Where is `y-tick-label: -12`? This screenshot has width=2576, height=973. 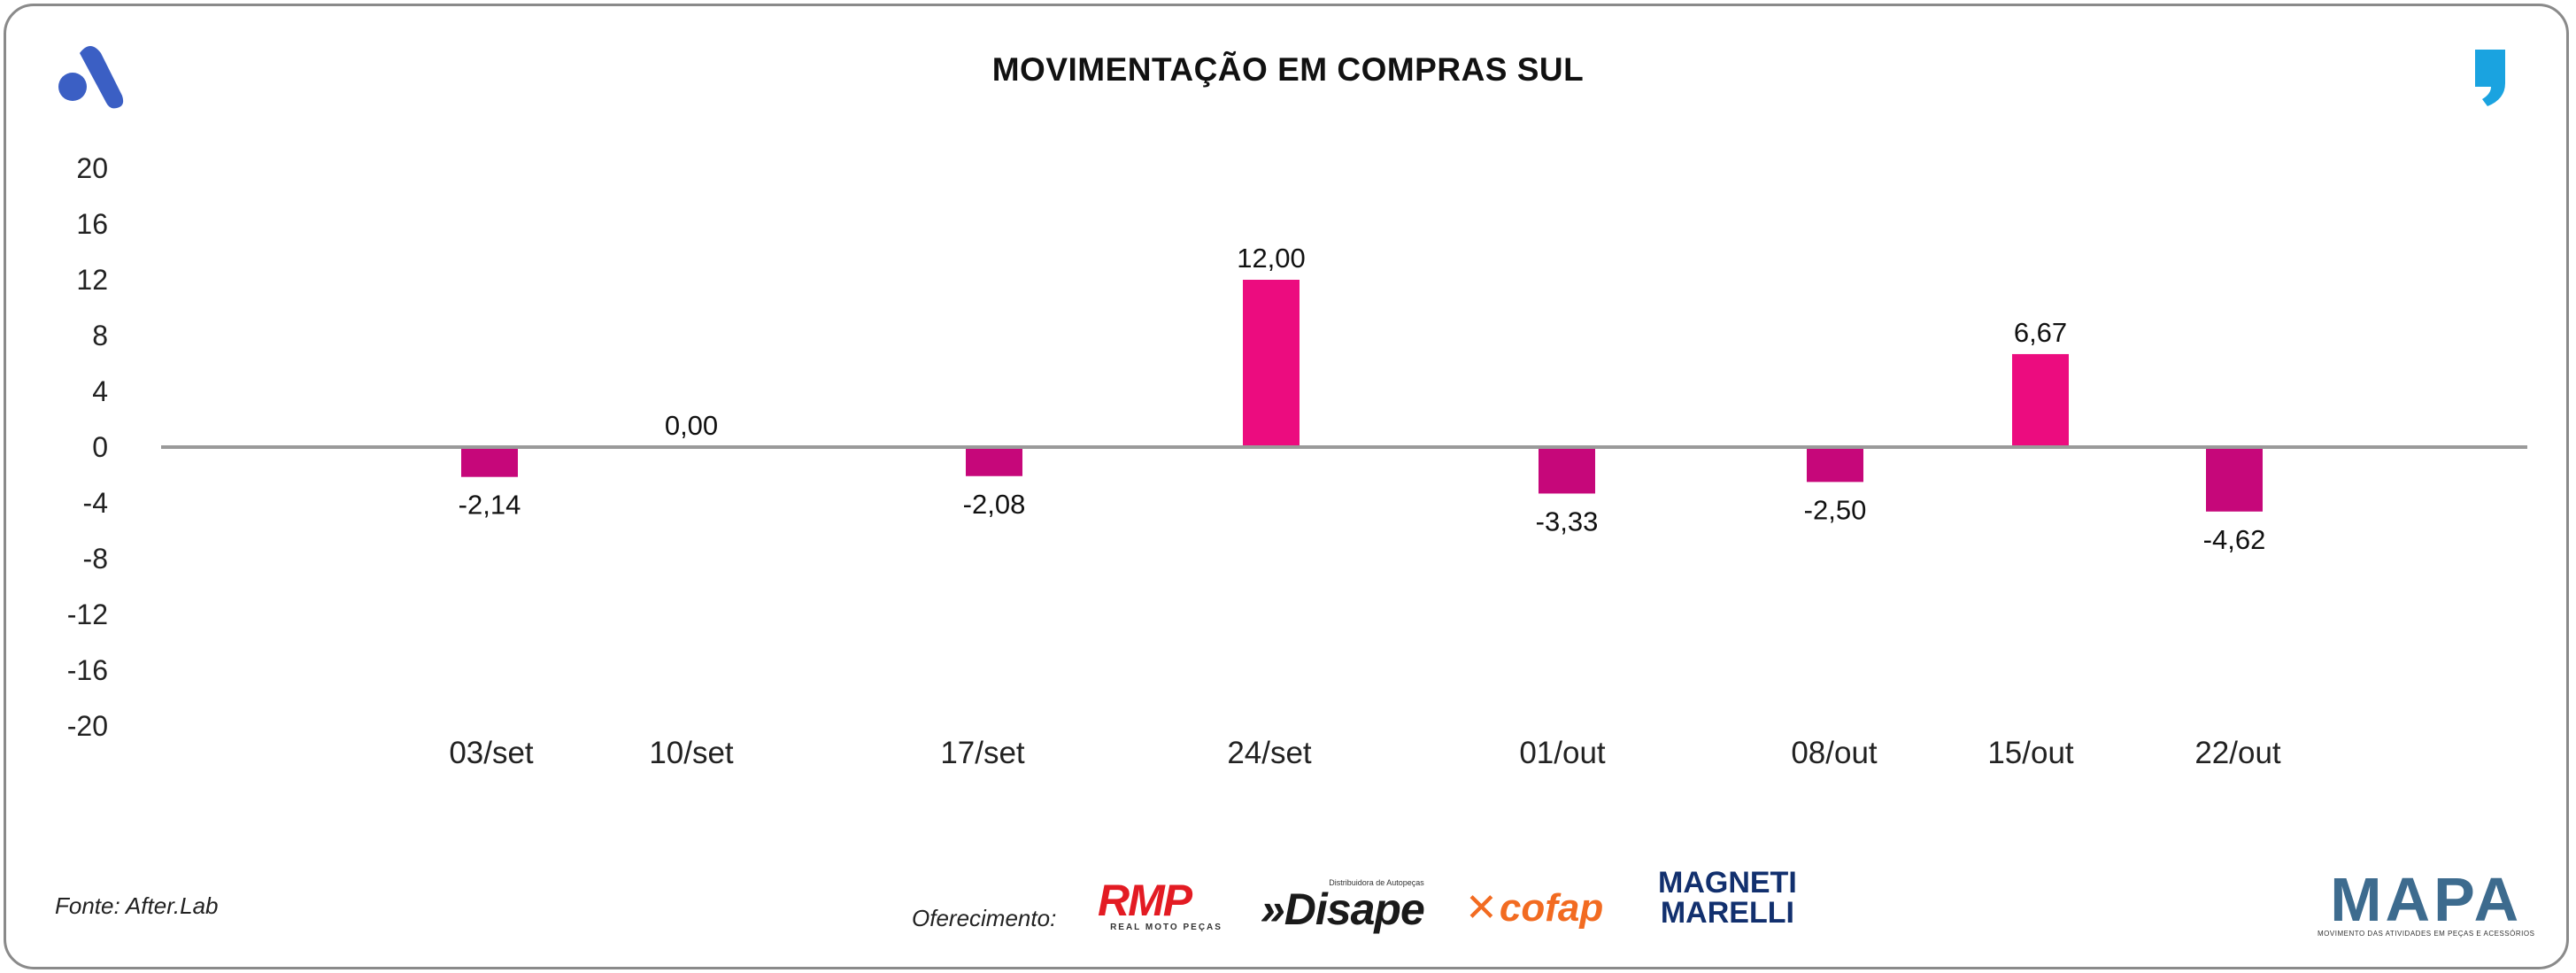
y-tick-label: -12 is located at coordinates (87, 614).